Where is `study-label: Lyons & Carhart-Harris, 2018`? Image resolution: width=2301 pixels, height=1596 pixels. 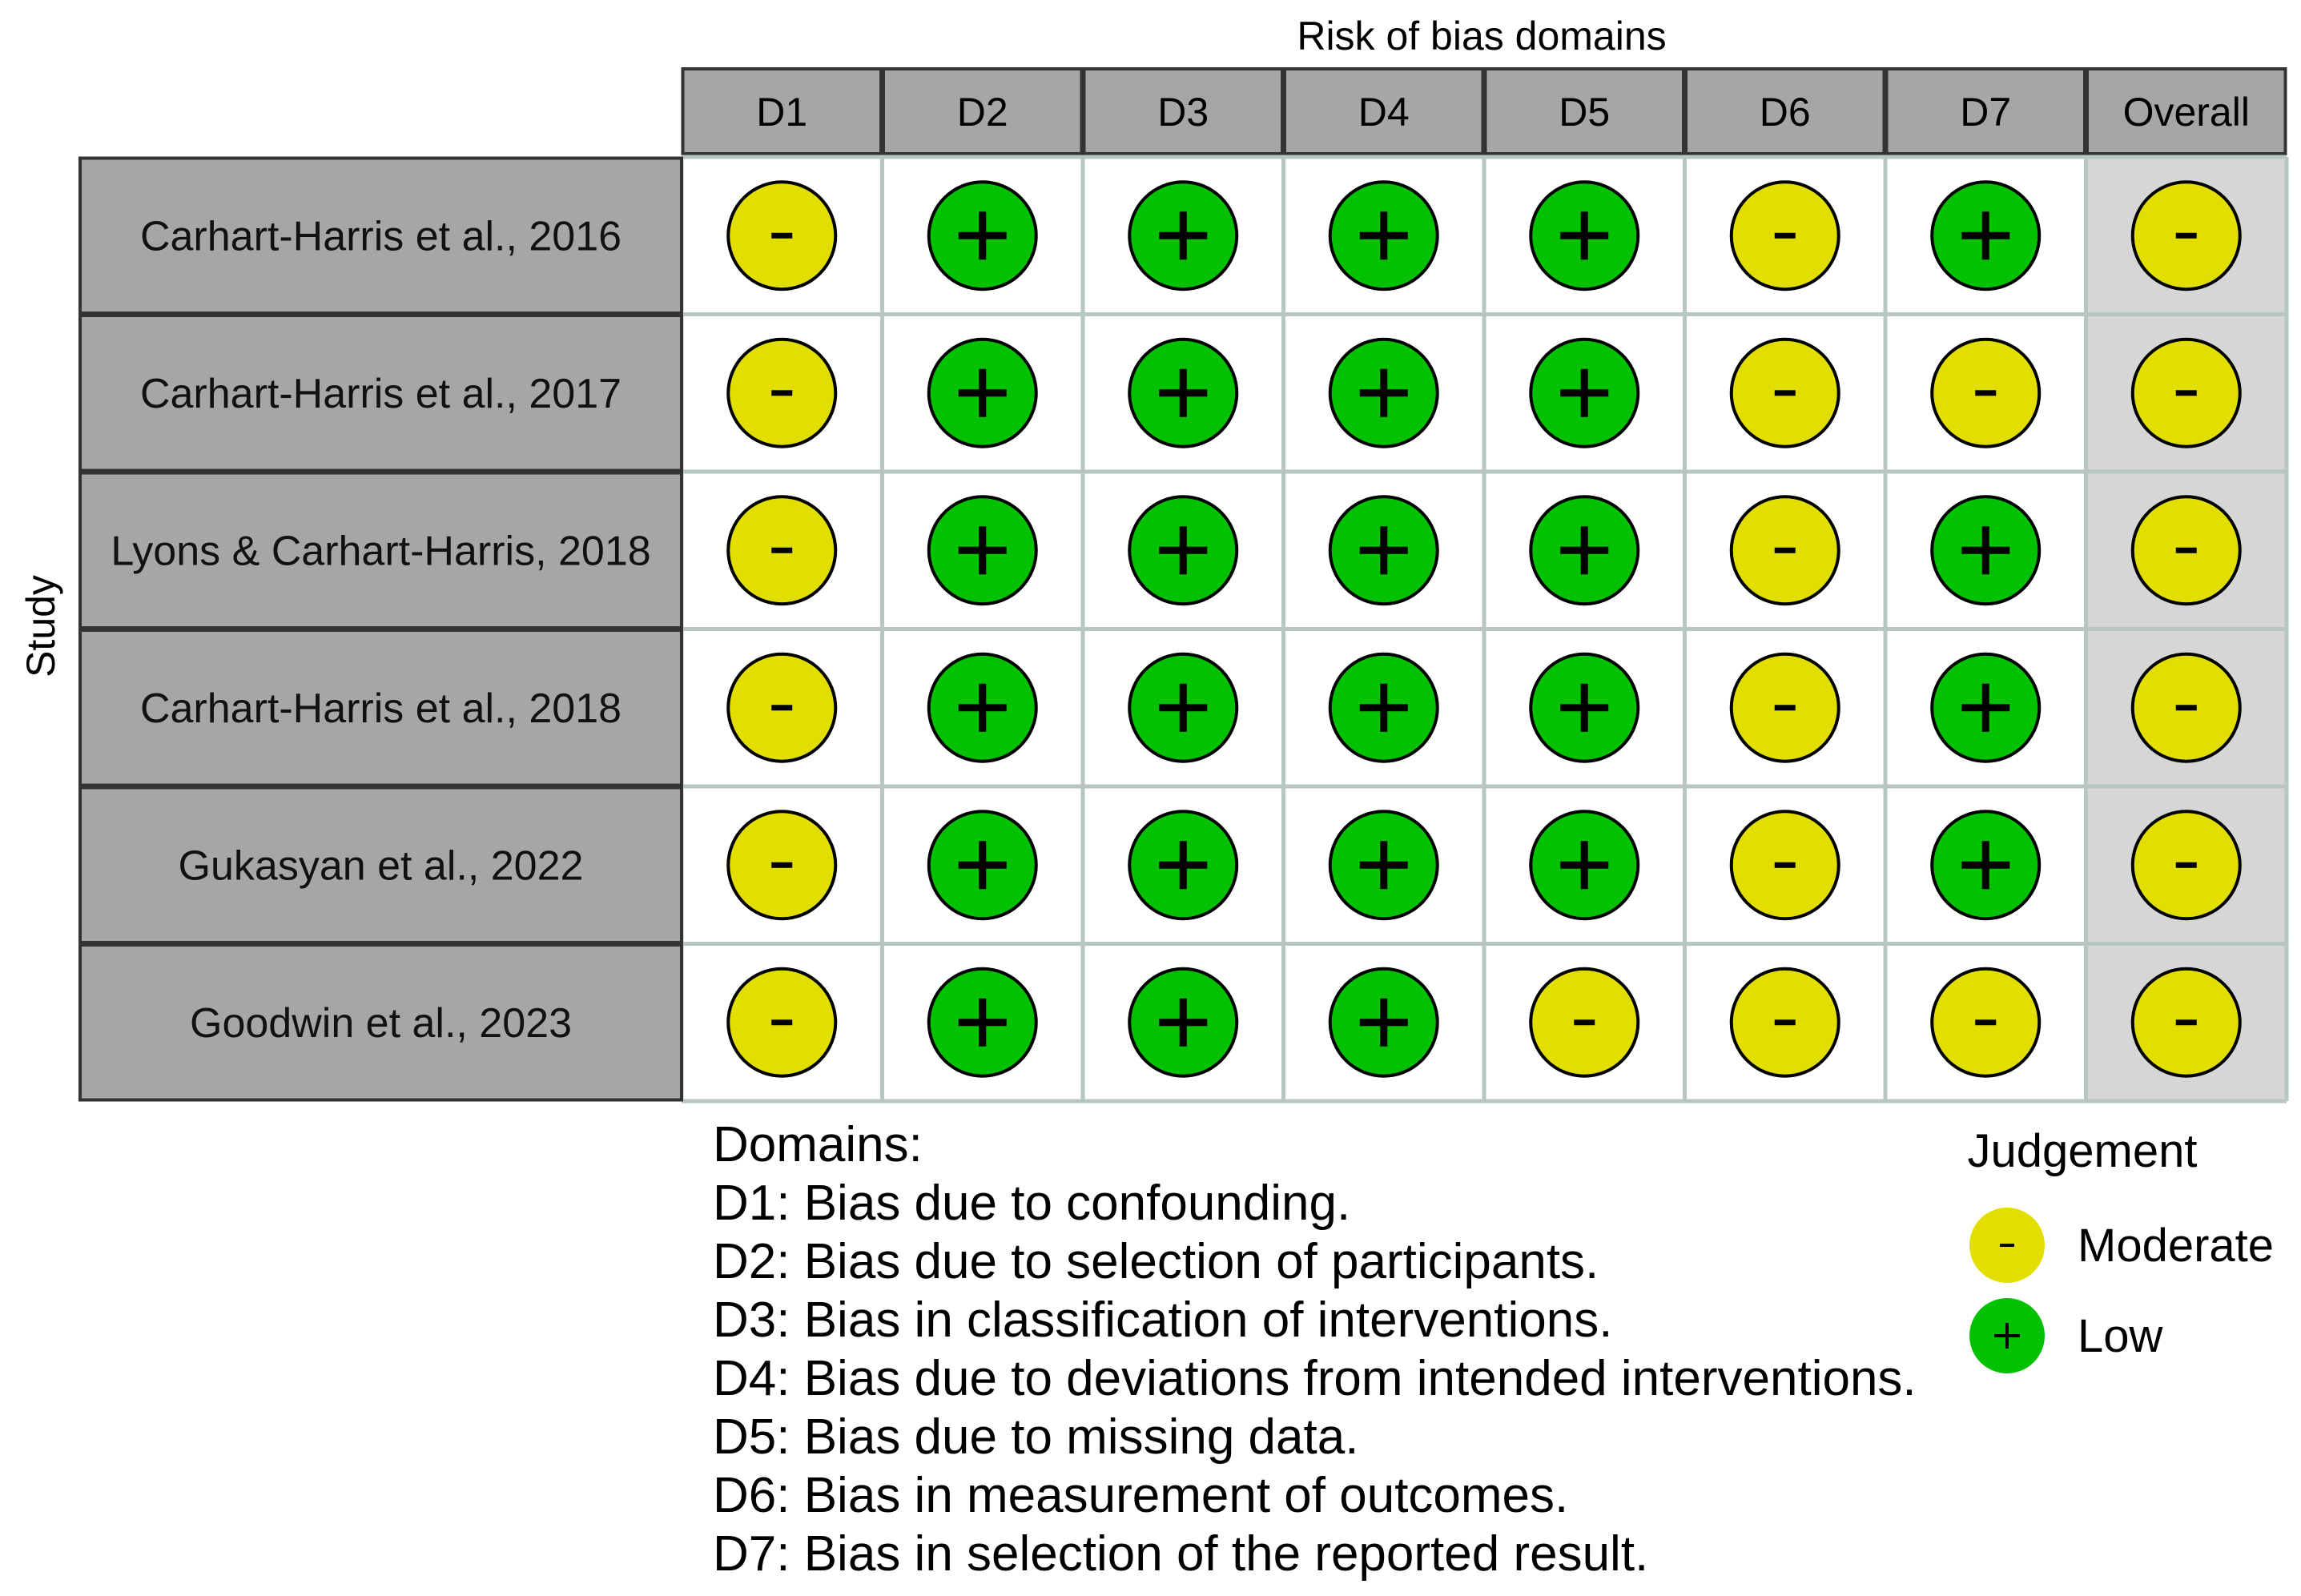 study-label: Lyons & Carhart-Harris, 2018 is located at coordinates (380, 551).